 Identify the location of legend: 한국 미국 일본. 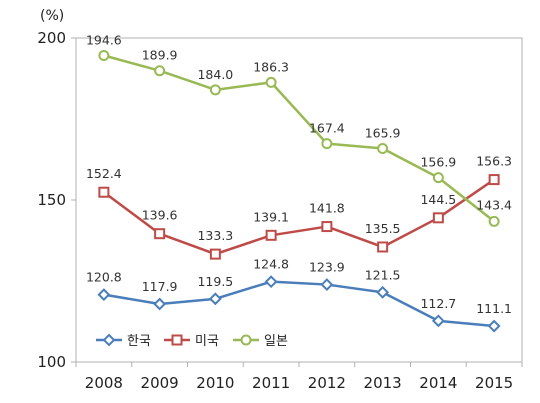
(192, 341).